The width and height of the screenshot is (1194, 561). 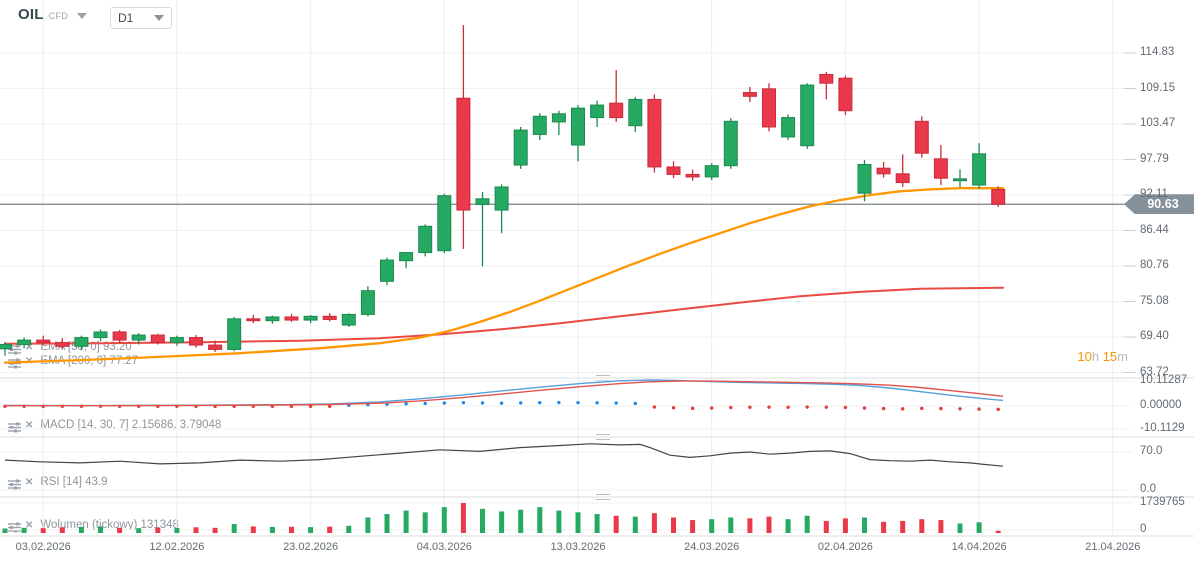 I want to click on symbol-selector: OIL CFD, so click(x=53, y=14).